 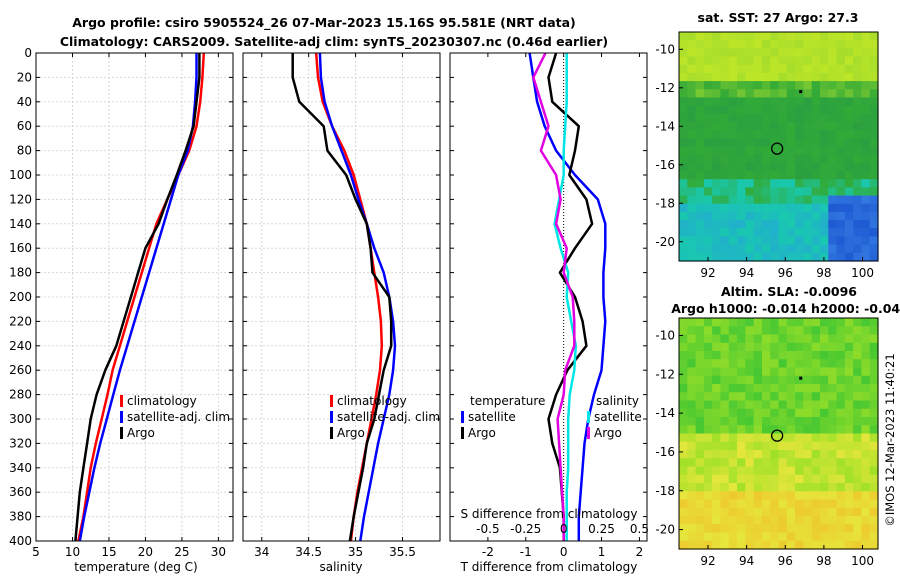 What do you see at coordinates (331, 433) in the screenshot?
I see `legend-swatch` at bounding box center [331, 433].